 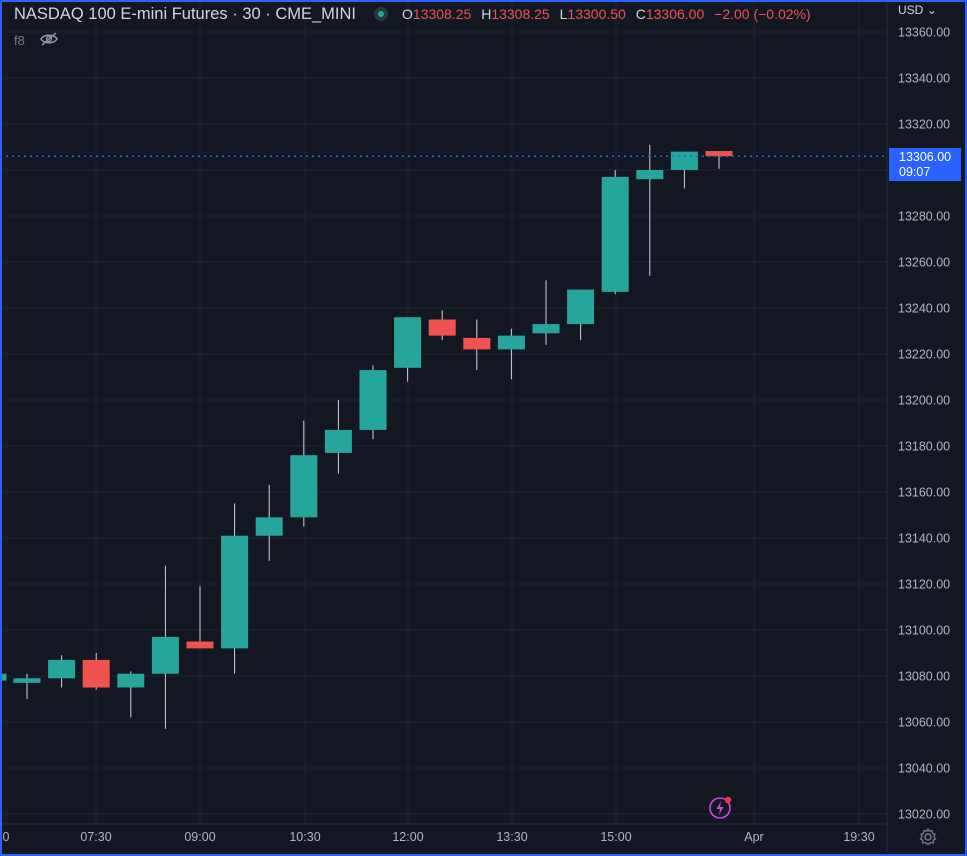 I want to click on indicator-row: f8, so click(x=36, y=40).